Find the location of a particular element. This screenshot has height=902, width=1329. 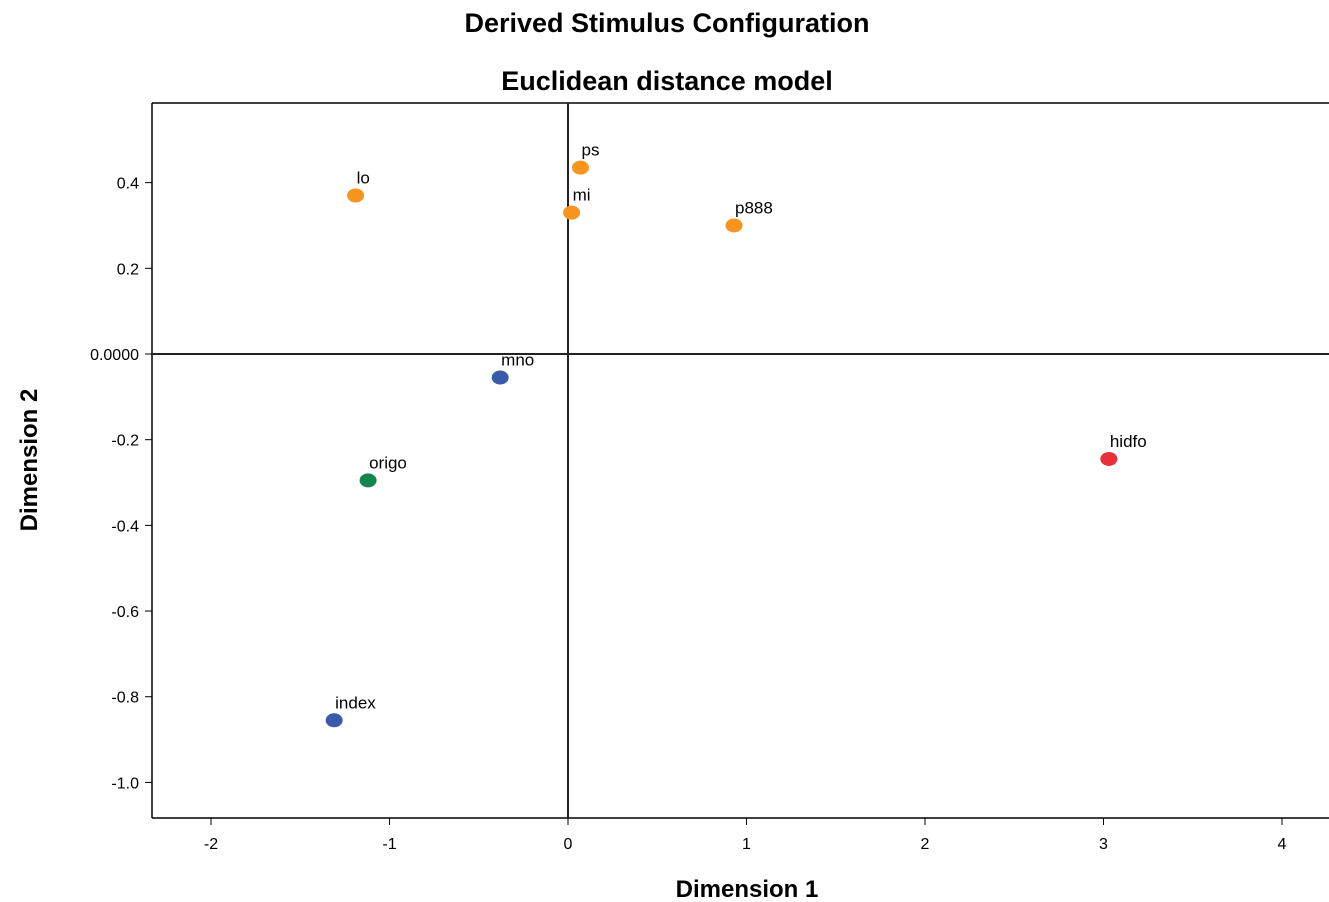

x-tick-label: 0 is located at coordinates (568, 844).